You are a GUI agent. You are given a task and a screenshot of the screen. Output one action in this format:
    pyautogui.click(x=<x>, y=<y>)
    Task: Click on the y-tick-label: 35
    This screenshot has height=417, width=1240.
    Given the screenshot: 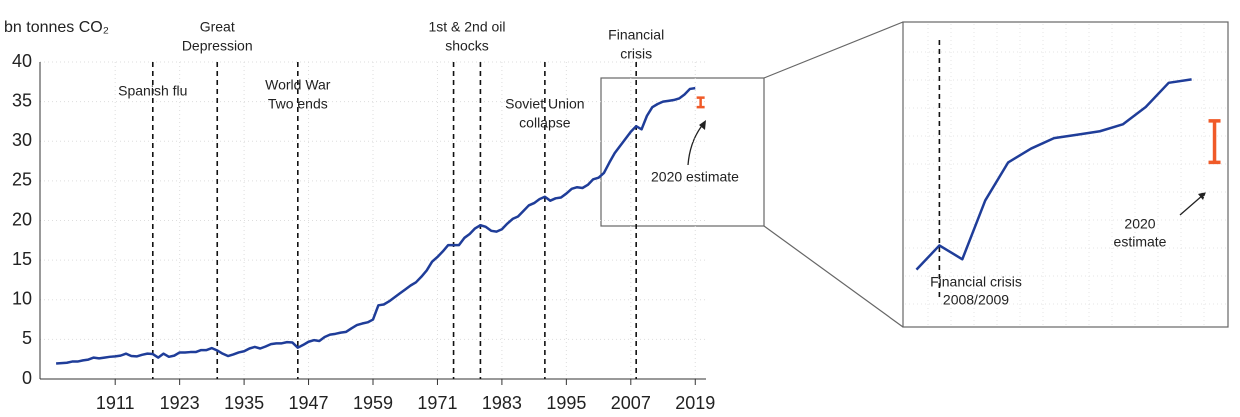 What is the action you would take?
    pyautogui.click(x=22, y=100)
    